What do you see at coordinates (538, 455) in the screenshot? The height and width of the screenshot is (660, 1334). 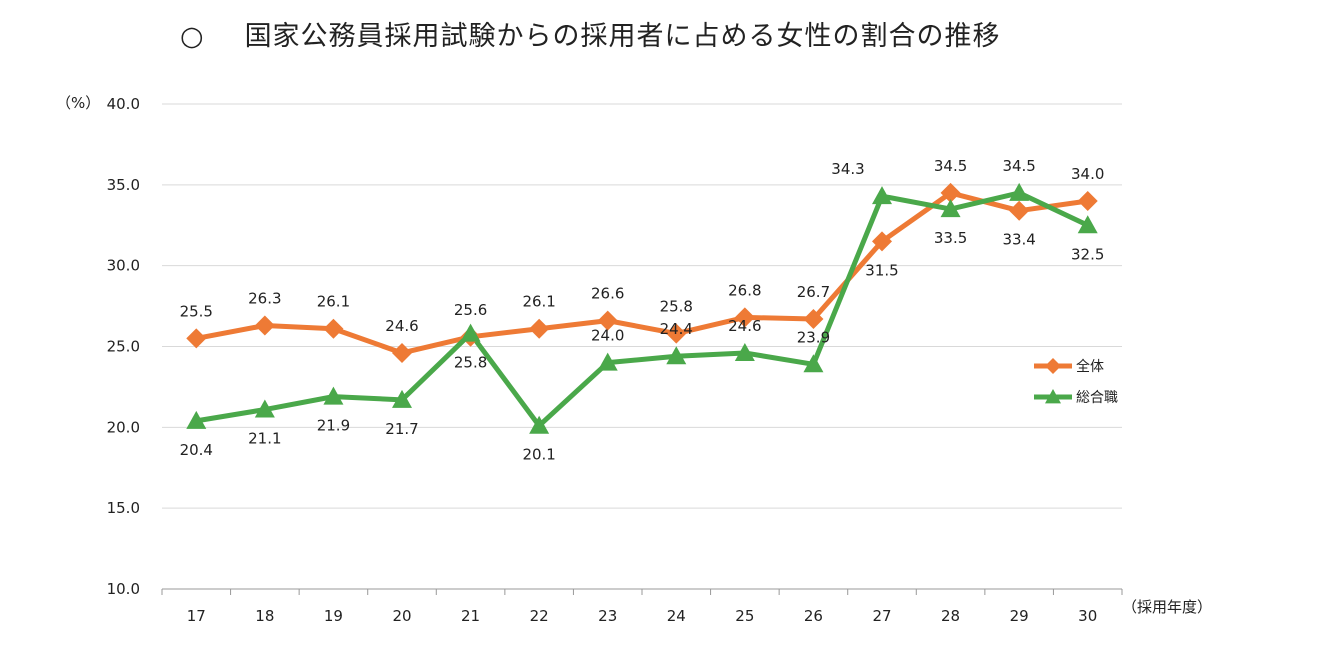 I see `data-label: 20.1` at bounding box center [538, 455].